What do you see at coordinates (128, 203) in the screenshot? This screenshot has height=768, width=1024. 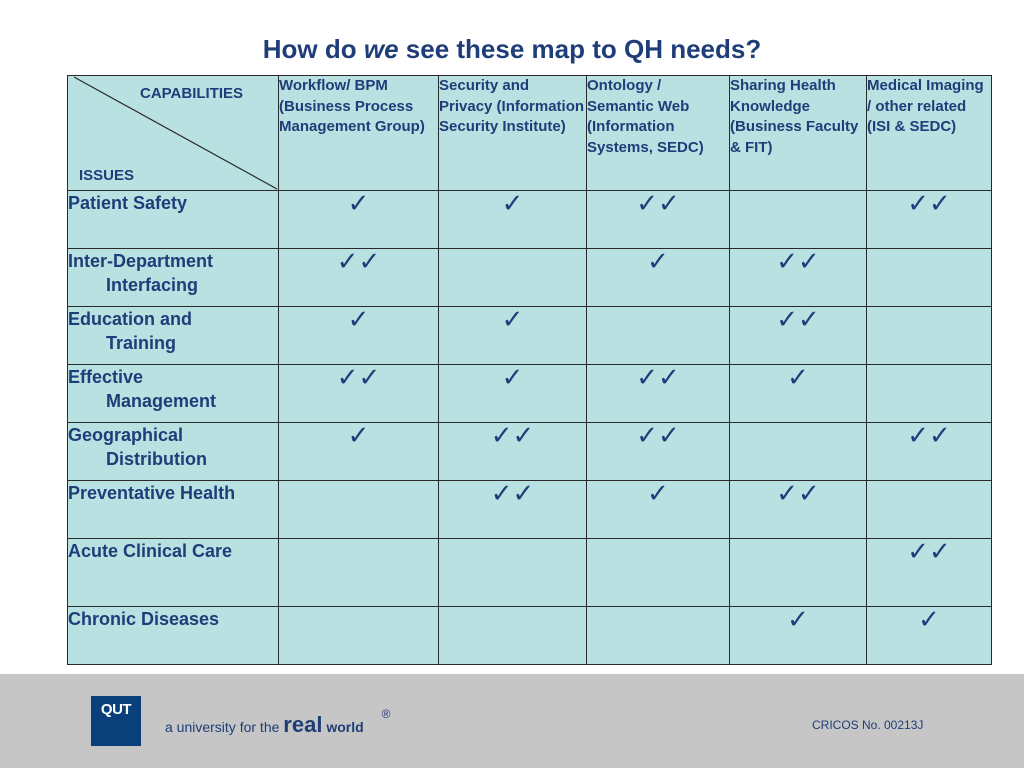 I see `issue-label-line1: Patient Safety` at bounding box center [128, 203].